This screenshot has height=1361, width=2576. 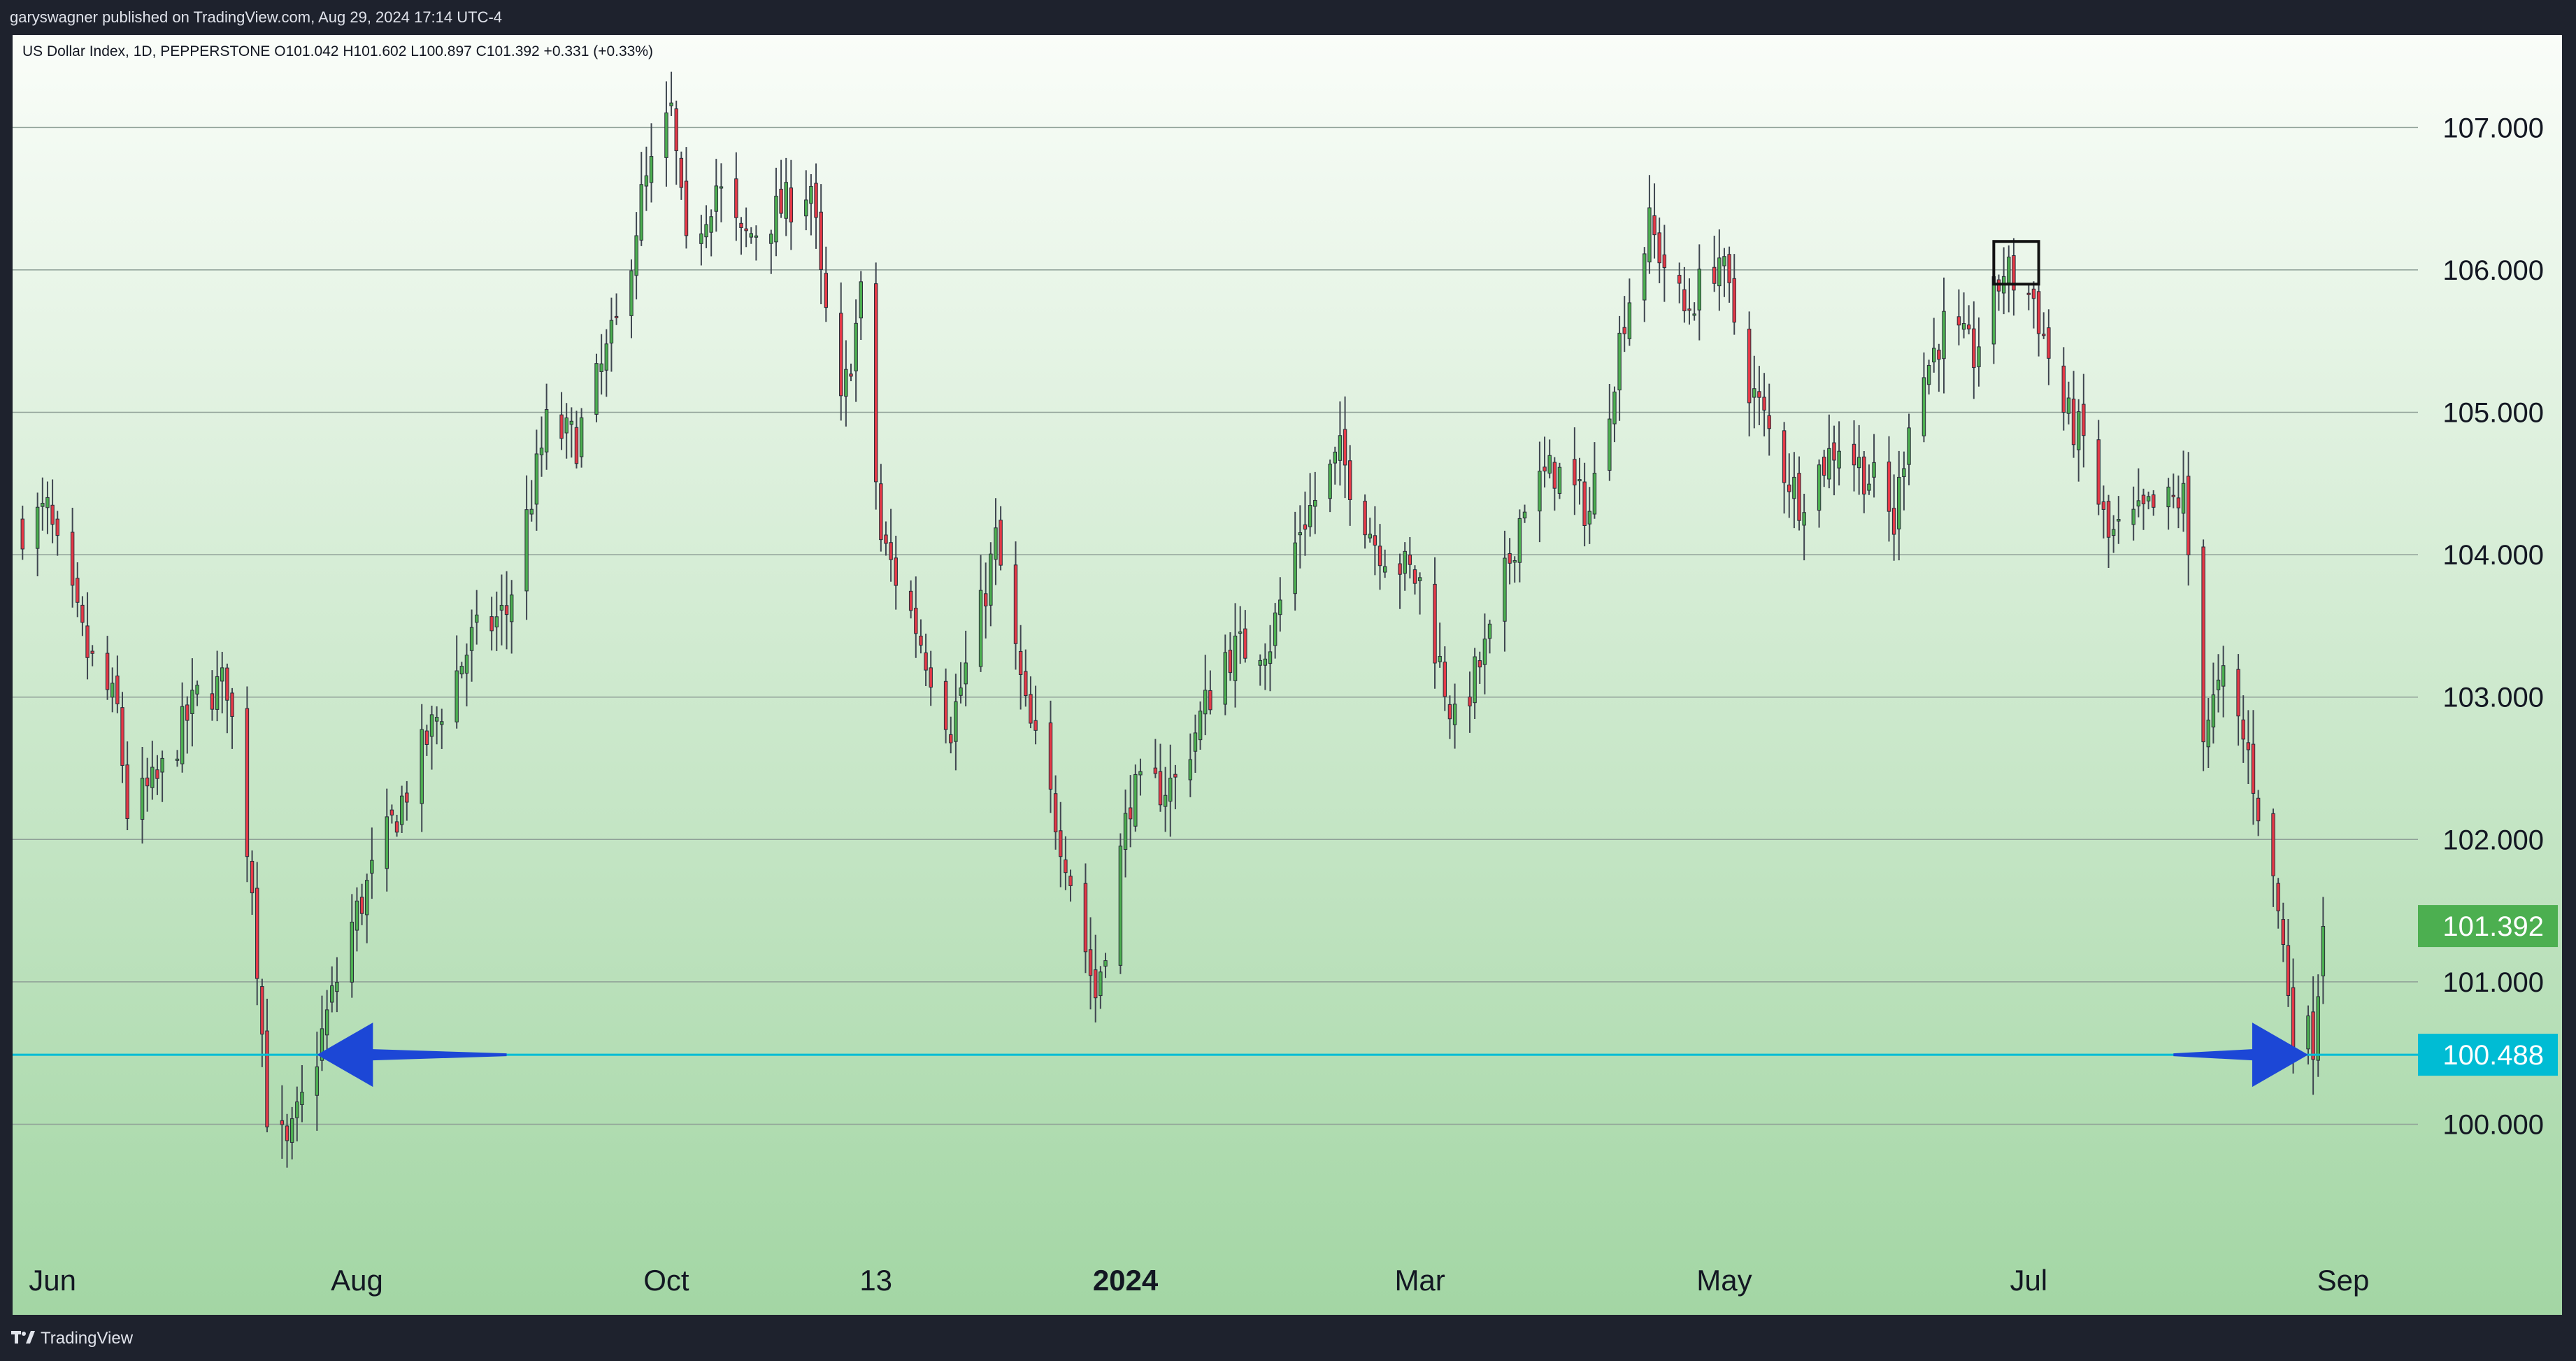 I want to click on footer-bar: TradingView, so click(x=1288, y=1338).